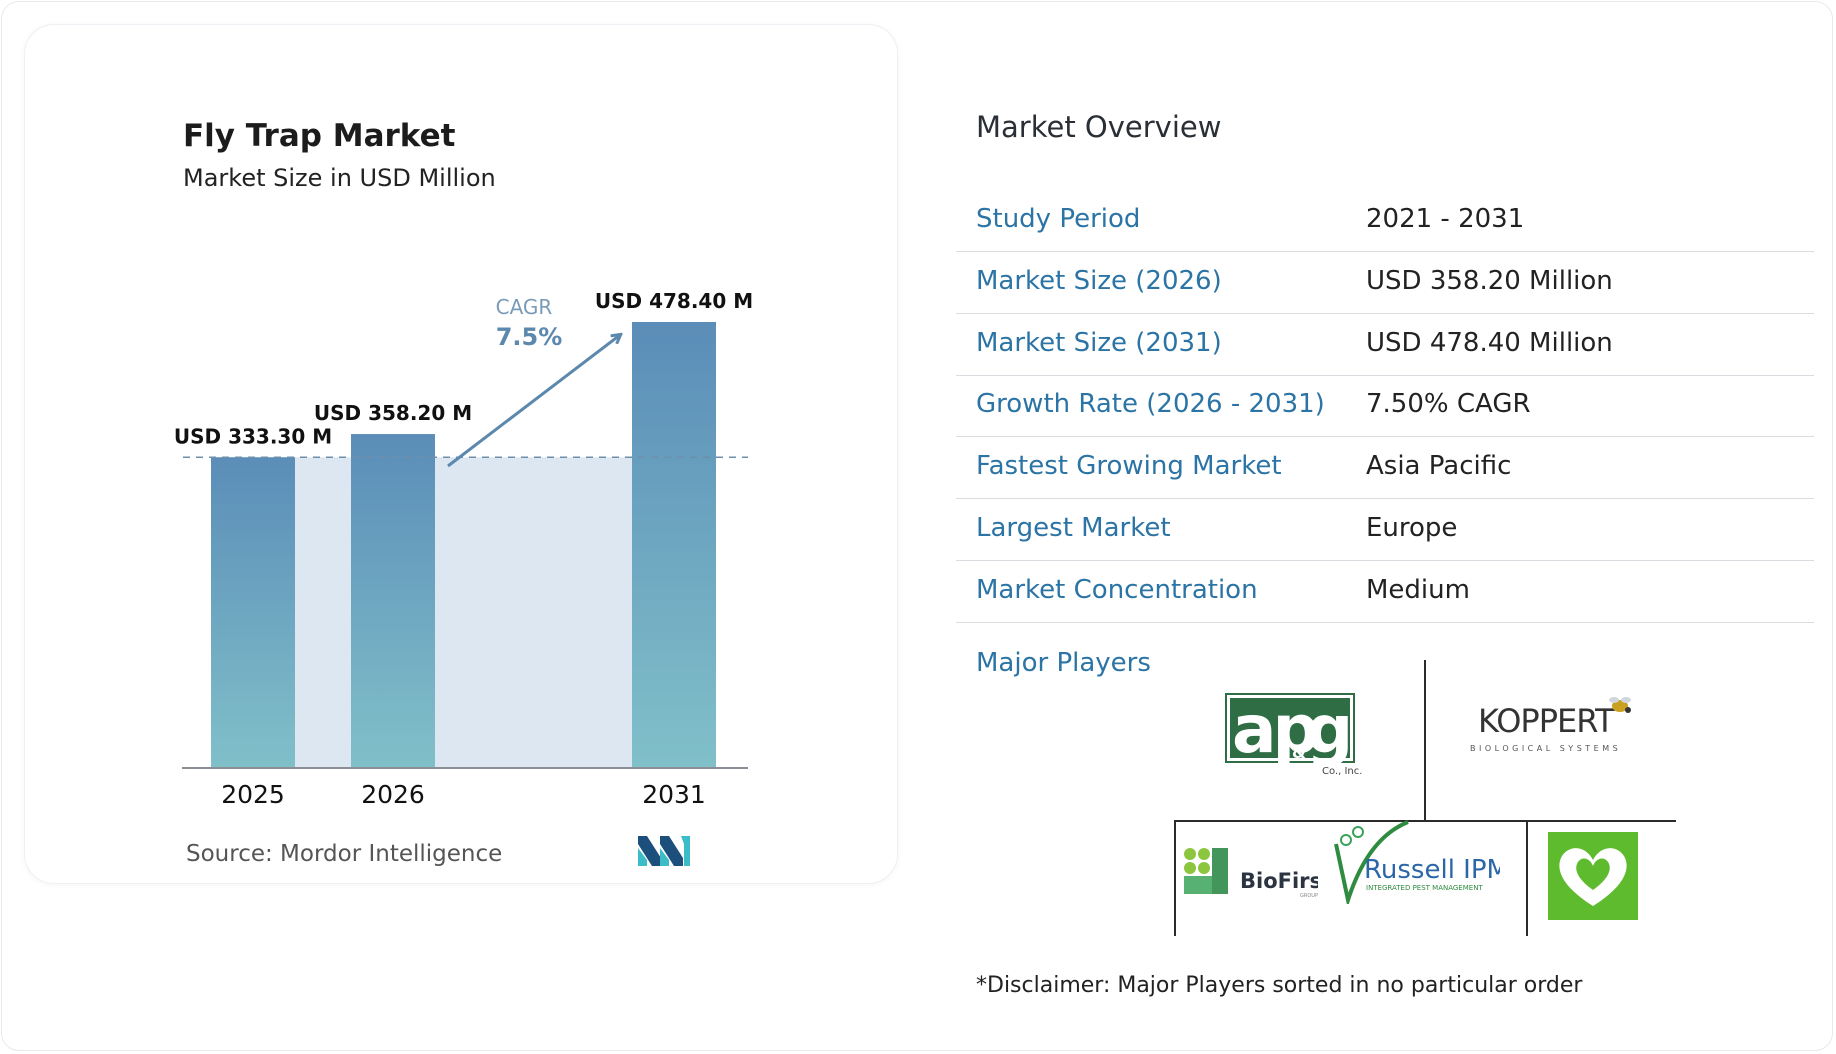  What do you see at coordinates (524, 307) in the screenshot?
I see `cagr-label: CAGR` at bounding box center [524, 307].